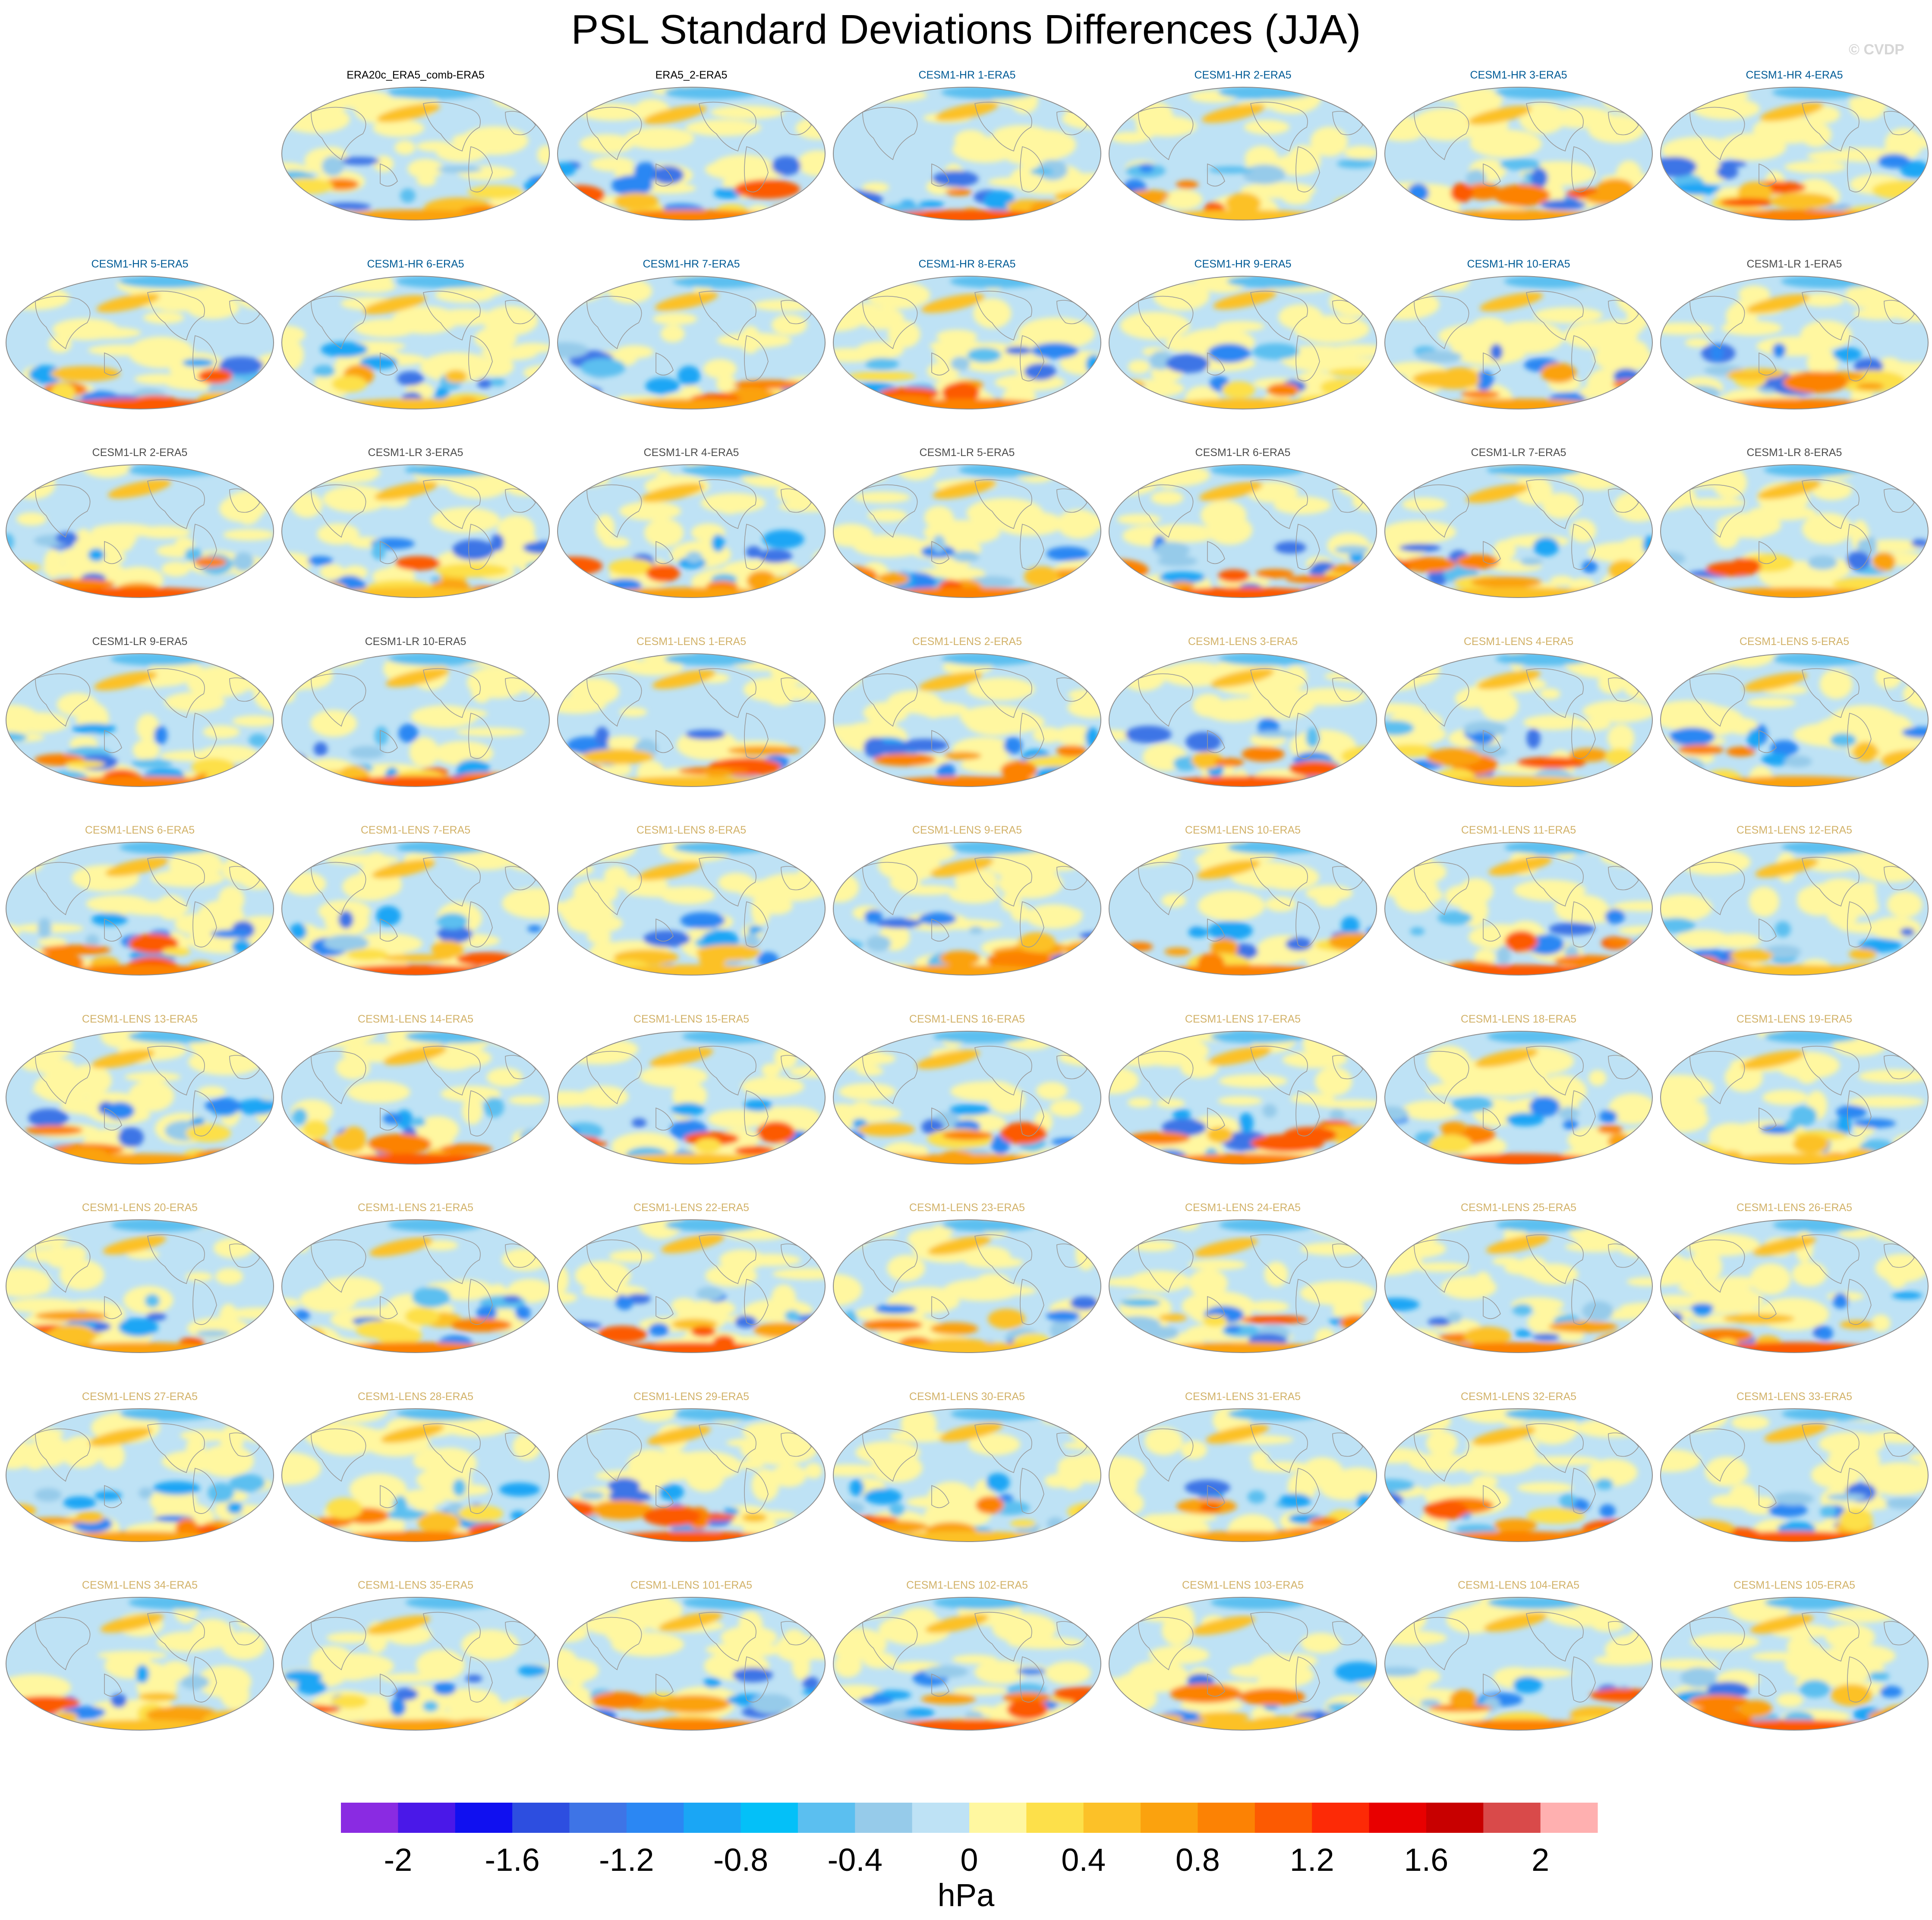 The width and height of the screenshot is (1932, 1920). I want to click on colorbar-tick-label: 0.8, so click(1198, 1860).